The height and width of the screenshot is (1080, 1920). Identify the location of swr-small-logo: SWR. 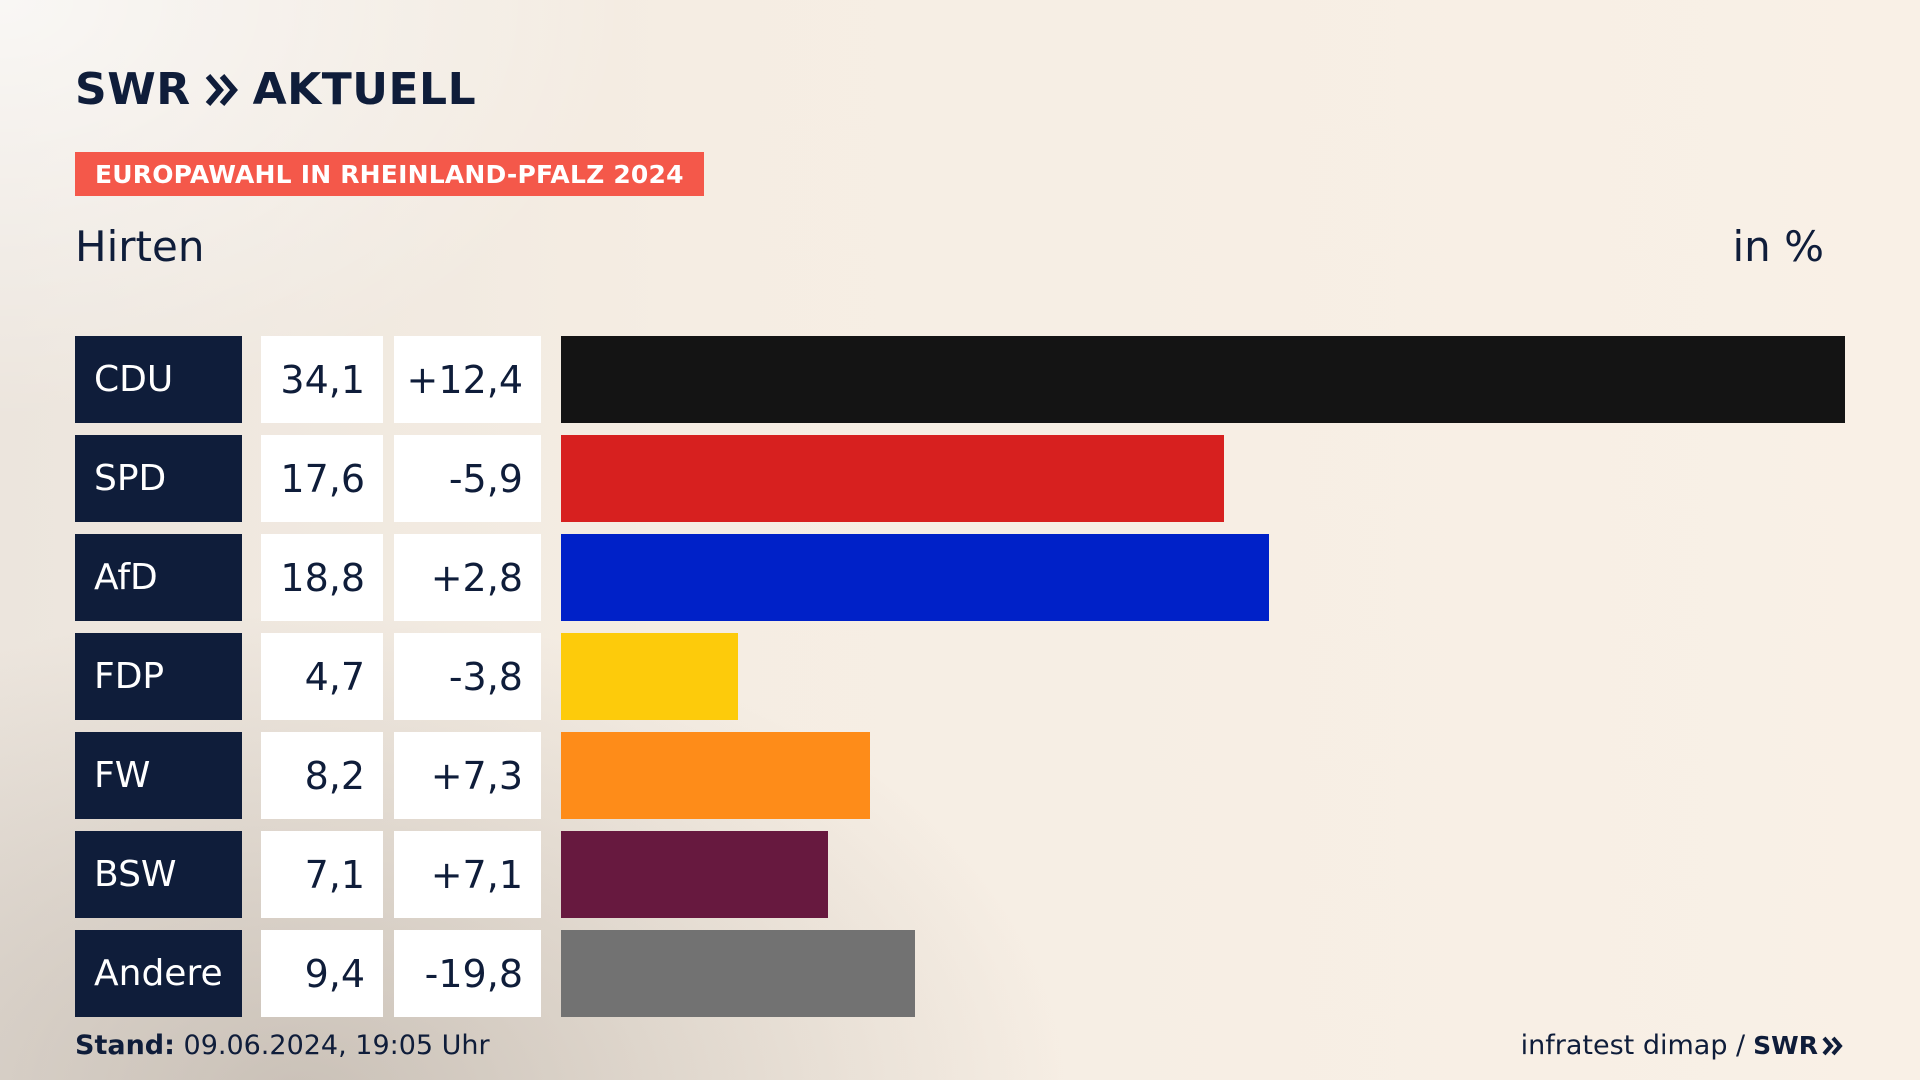
(1798, 1045).